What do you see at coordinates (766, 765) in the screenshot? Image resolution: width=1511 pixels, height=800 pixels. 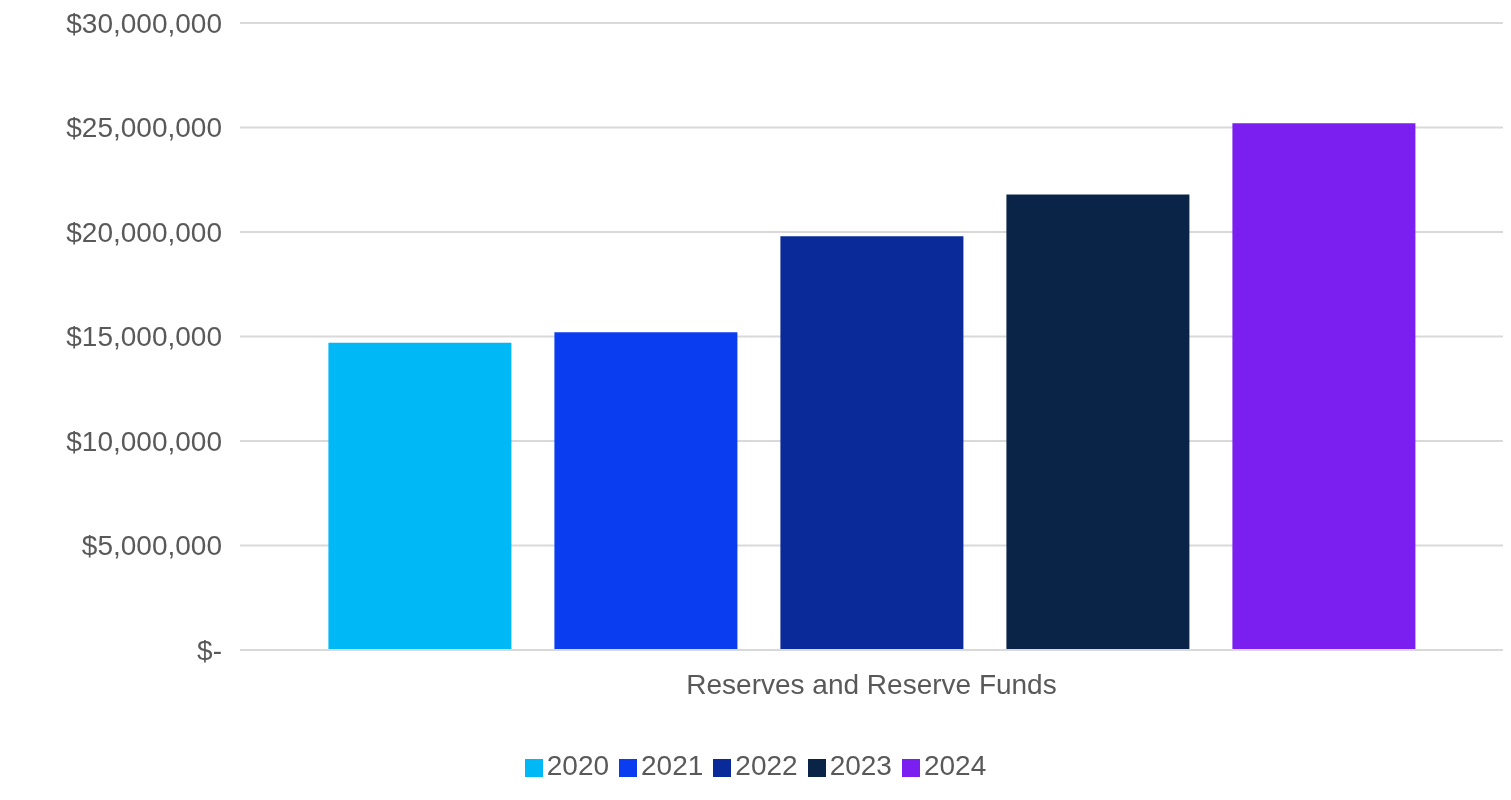 I see `legend-label: 2022` at bounding box center [766, 765].